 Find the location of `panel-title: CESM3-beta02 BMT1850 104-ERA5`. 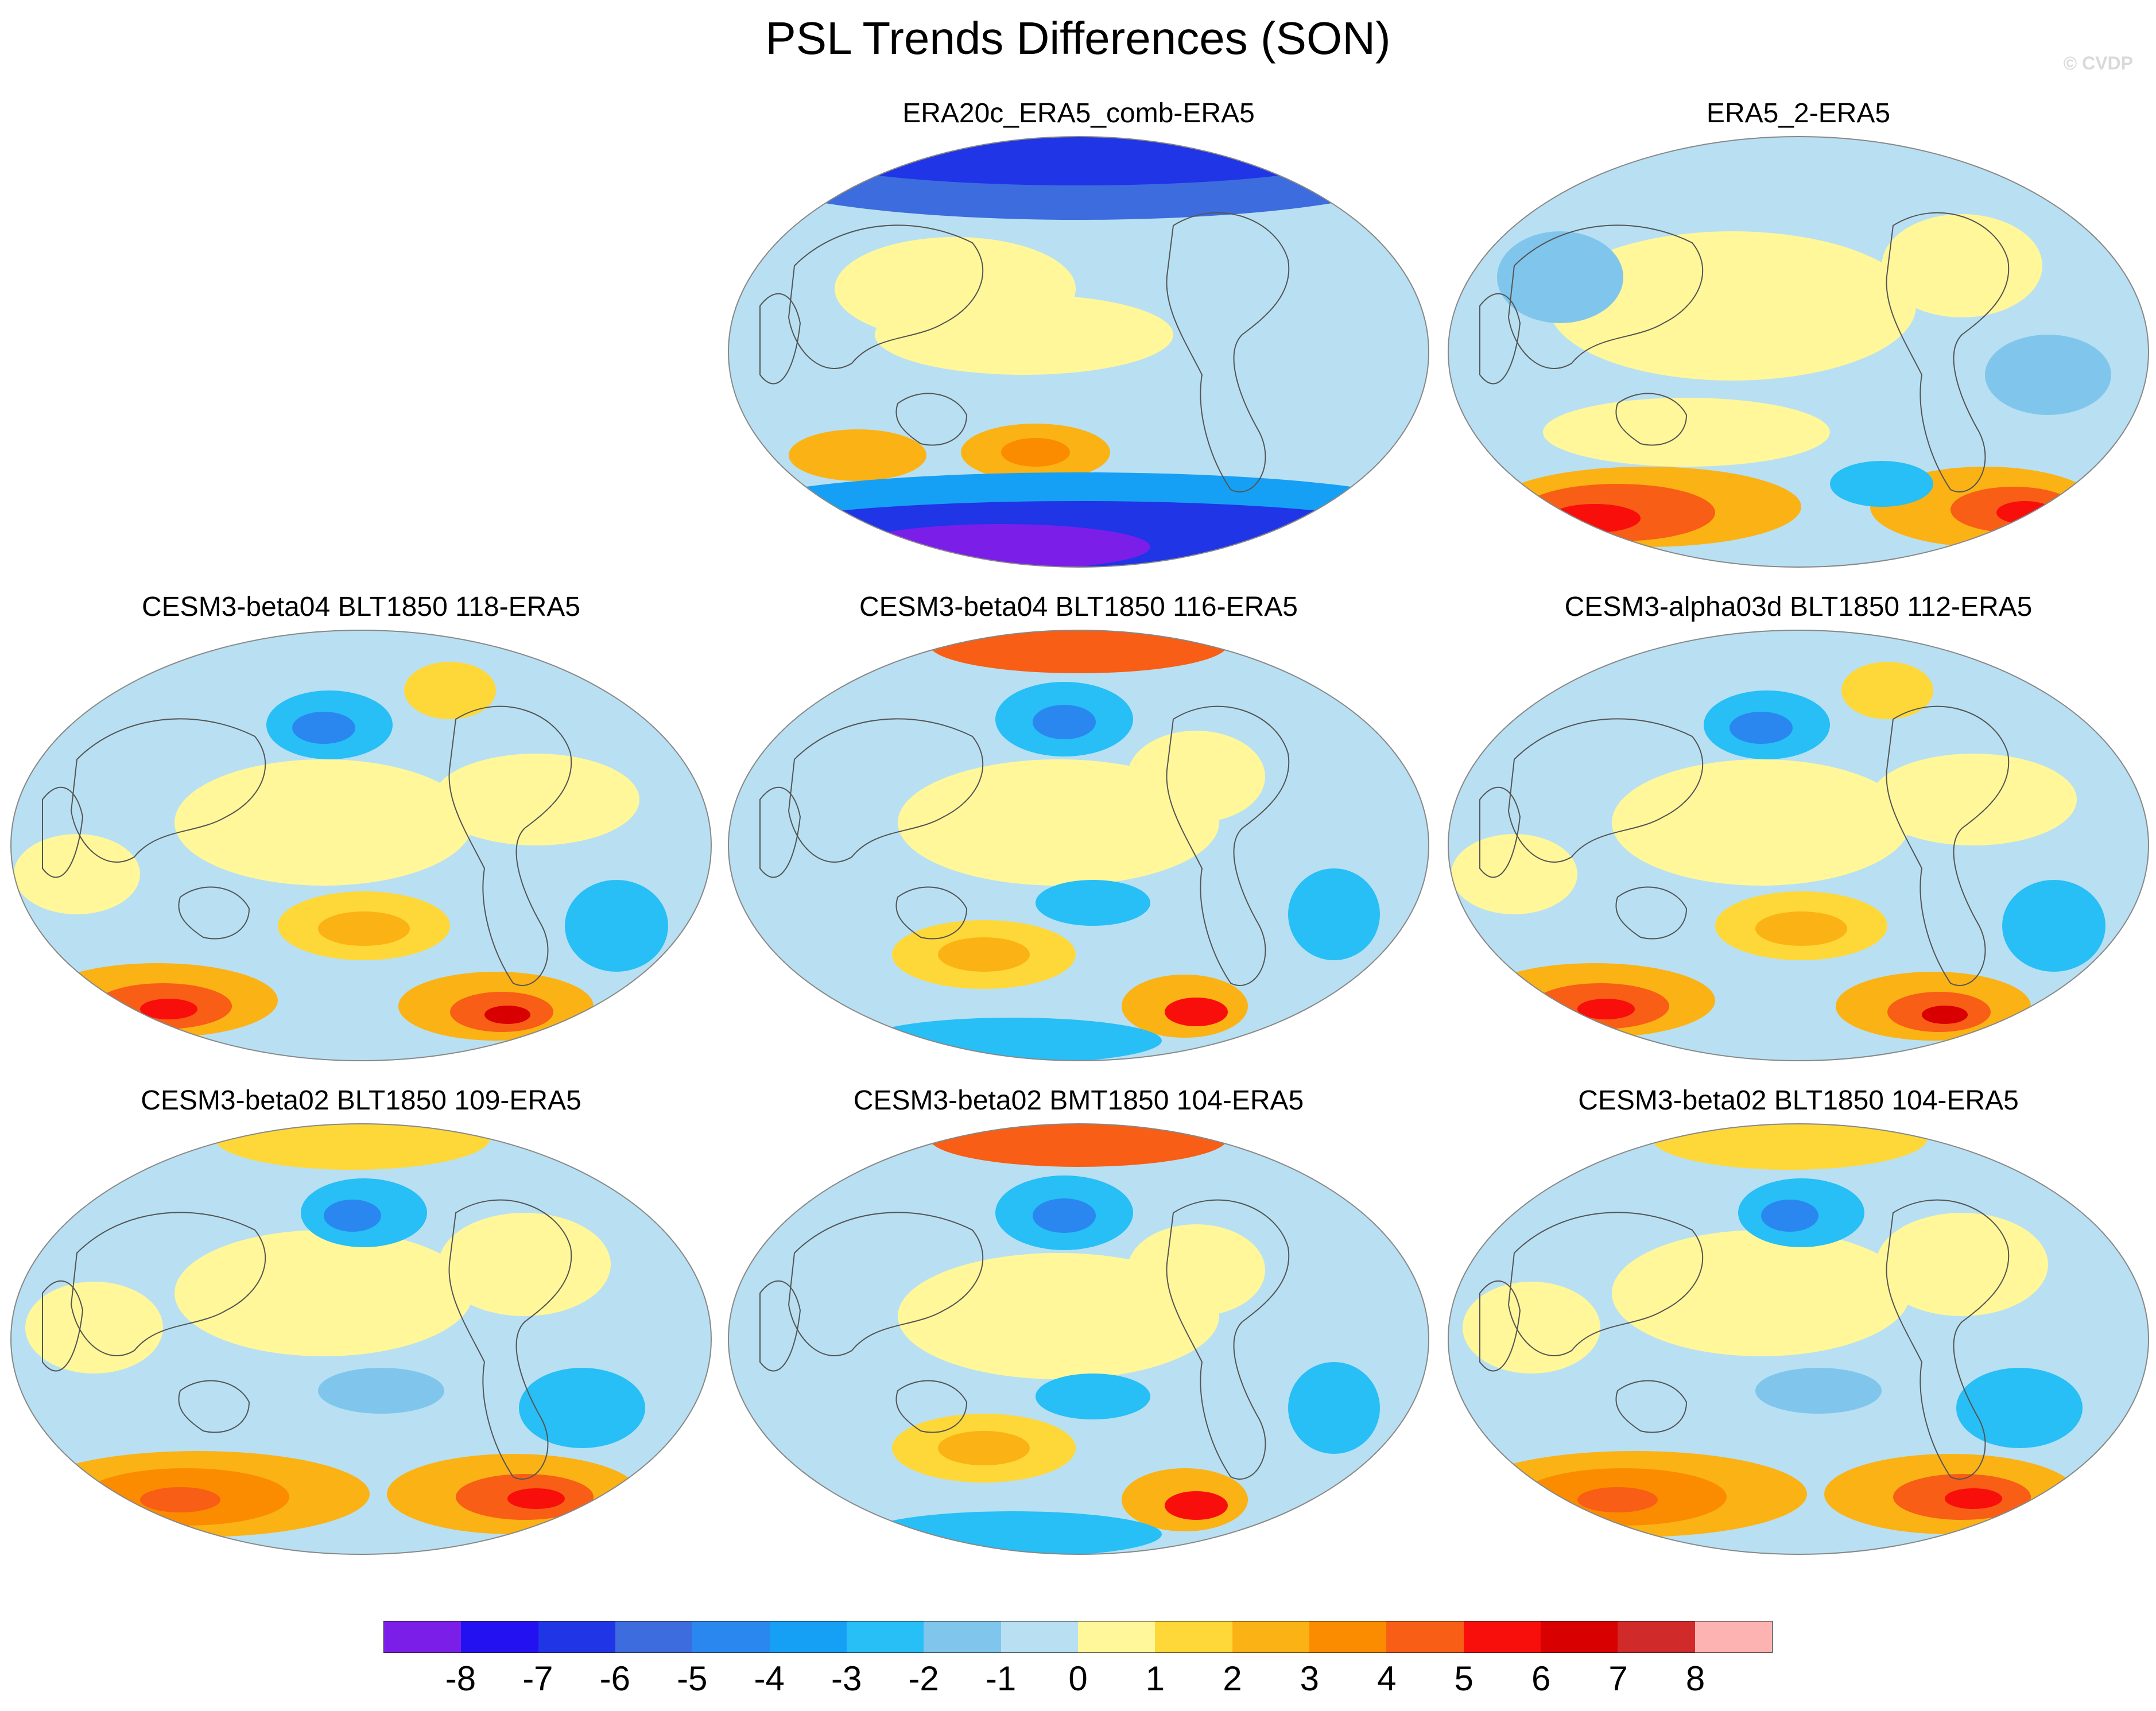

panel-title: CESM3-beta02 BMT1850 104-ERA5 is located at coordinates (1078, 1100).